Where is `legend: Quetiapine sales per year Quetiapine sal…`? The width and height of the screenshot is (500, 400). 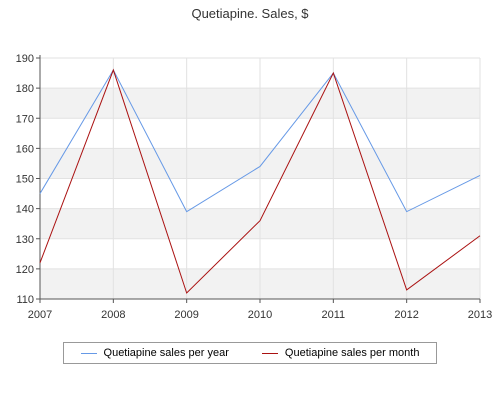 legend: Quetiapine sales per year Quetiapine sal… is located at coordinates (250, 353).